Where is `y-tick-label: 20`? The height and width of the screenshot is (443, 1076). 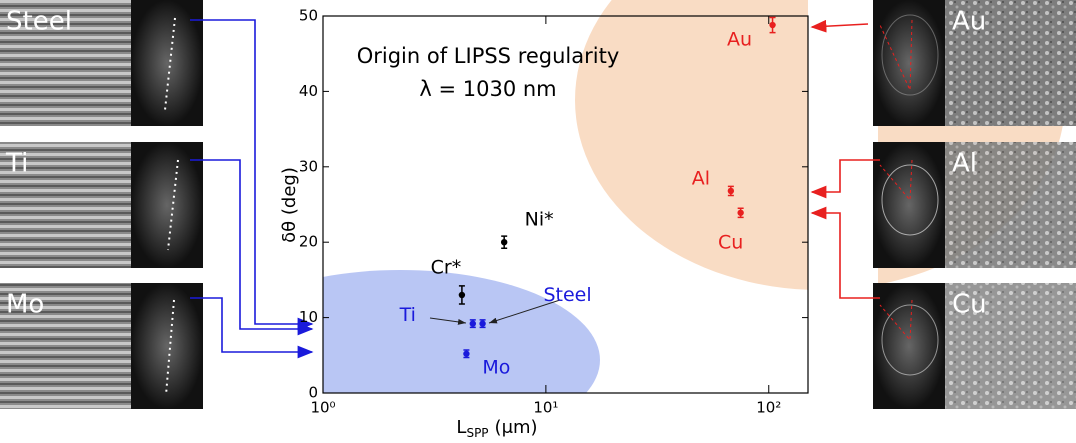 y-tick-label: 20 is located at coordinates (308, 242).